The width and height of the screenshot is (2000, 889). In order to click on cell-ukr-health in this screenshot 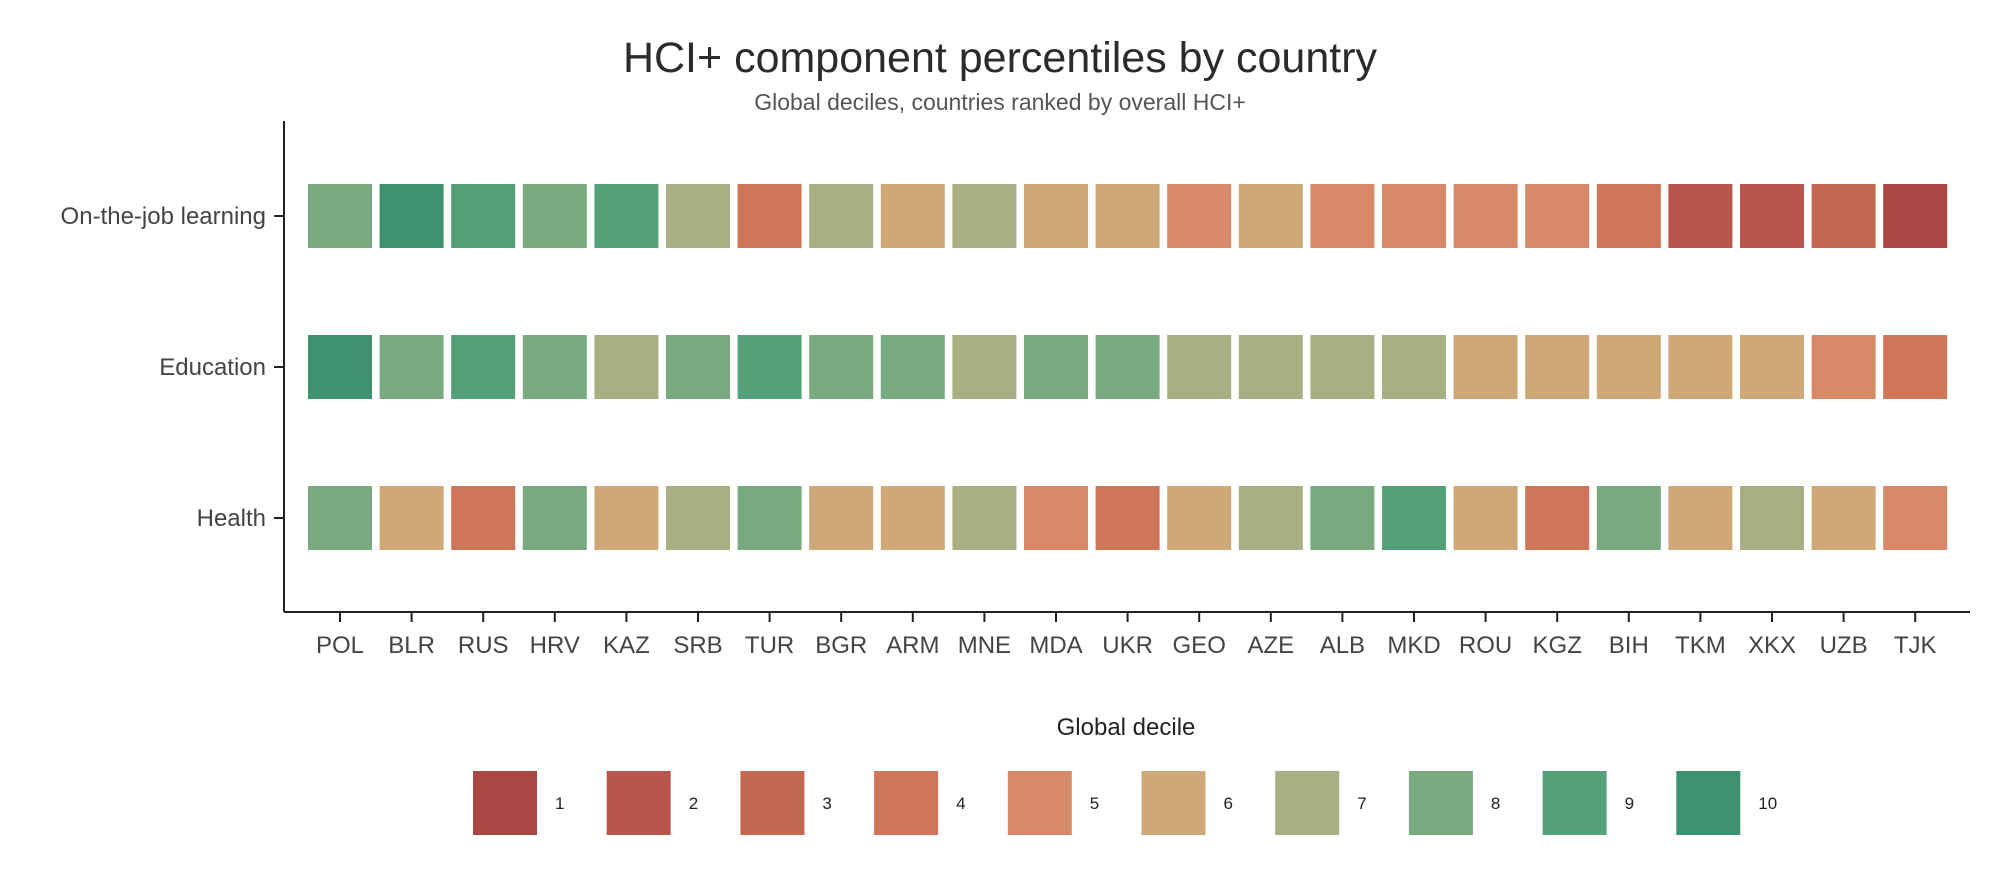, I will do `click(1127, 518)`.